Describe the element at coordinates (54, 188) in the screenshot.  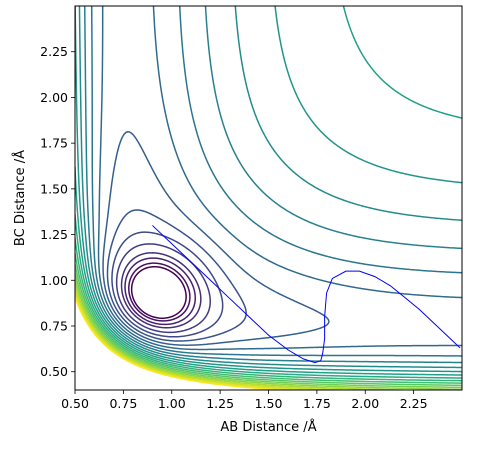
I see `y-tick-label: 1.50` at that location.